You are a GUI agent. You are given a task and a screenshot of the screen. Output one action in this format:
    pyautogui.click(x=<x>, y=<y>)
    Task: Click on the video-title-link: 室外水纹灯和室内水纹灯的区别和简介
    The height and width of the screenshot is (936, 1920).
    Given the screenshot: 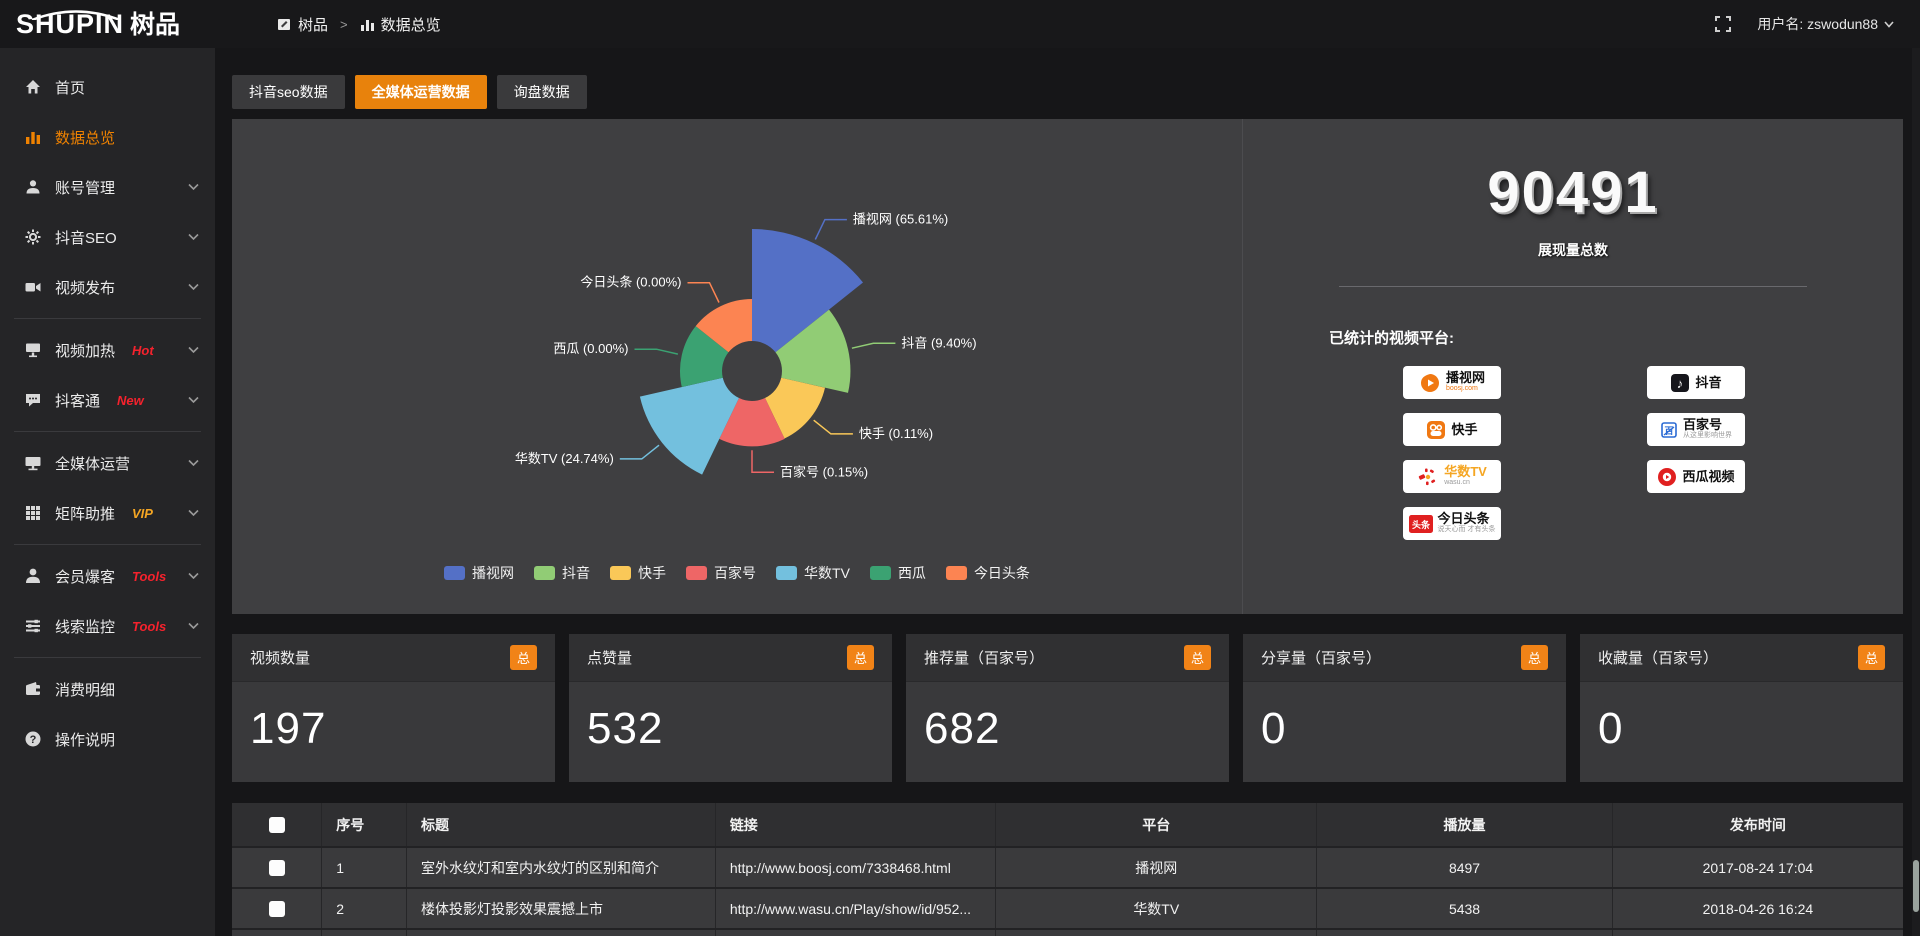 What is the action you would take?
    pyautogui.click(x=561, y=868)
    